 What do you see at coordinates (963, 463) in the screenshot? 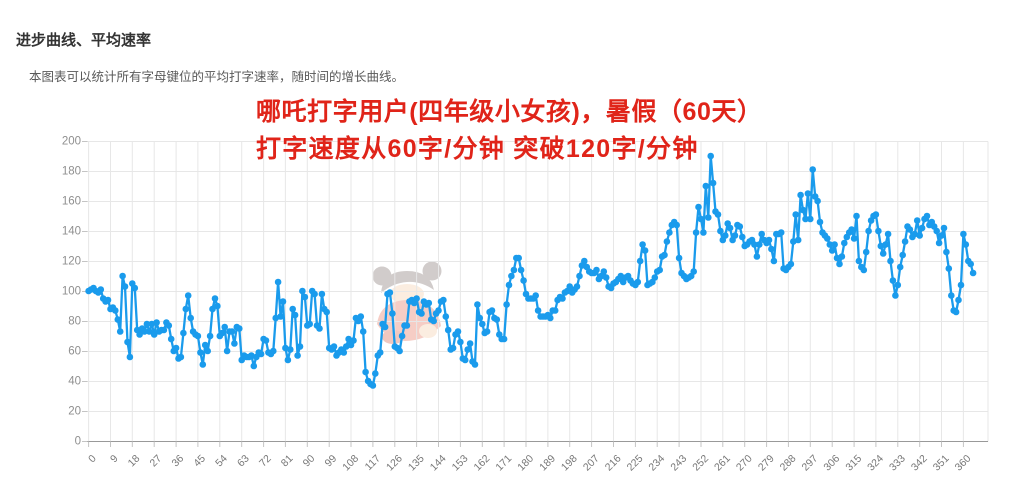
I see `svg-text: 360` at bounding box center [963, 463].